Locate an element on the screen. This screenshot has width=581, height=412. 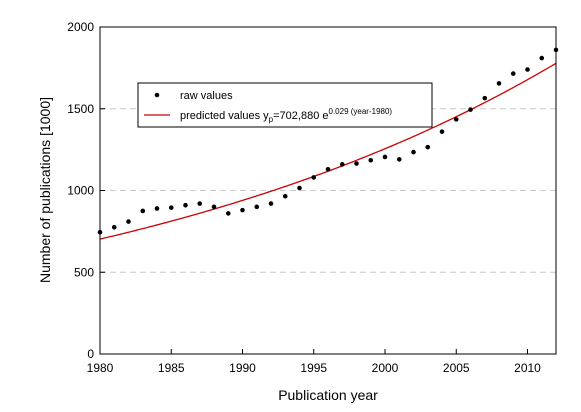
raw-value-point-1985 is located at coordinates (171, 207).